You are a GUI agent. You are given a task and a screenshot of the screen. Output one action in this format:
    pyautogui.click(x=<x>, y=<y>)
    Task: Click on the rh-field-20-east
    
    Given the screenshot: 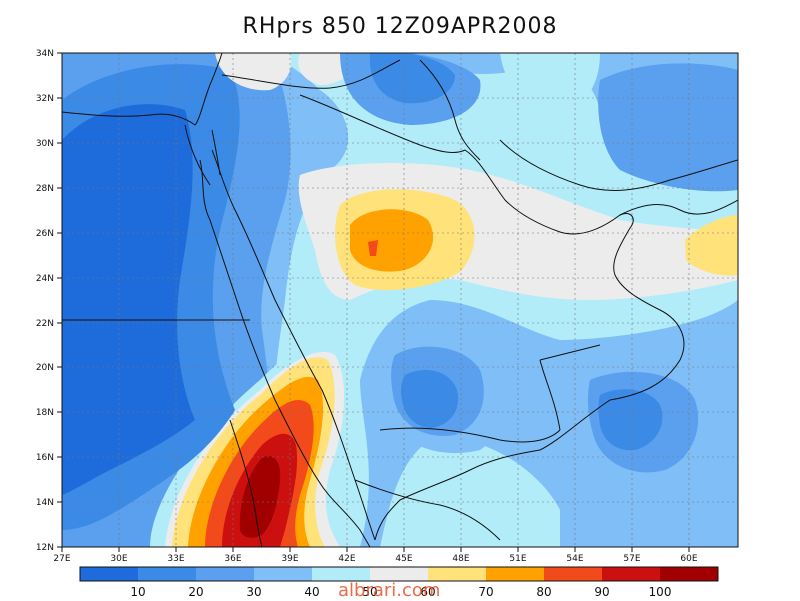 What is the action you would take?
    pyautogui.click(x=630, y=420)
    